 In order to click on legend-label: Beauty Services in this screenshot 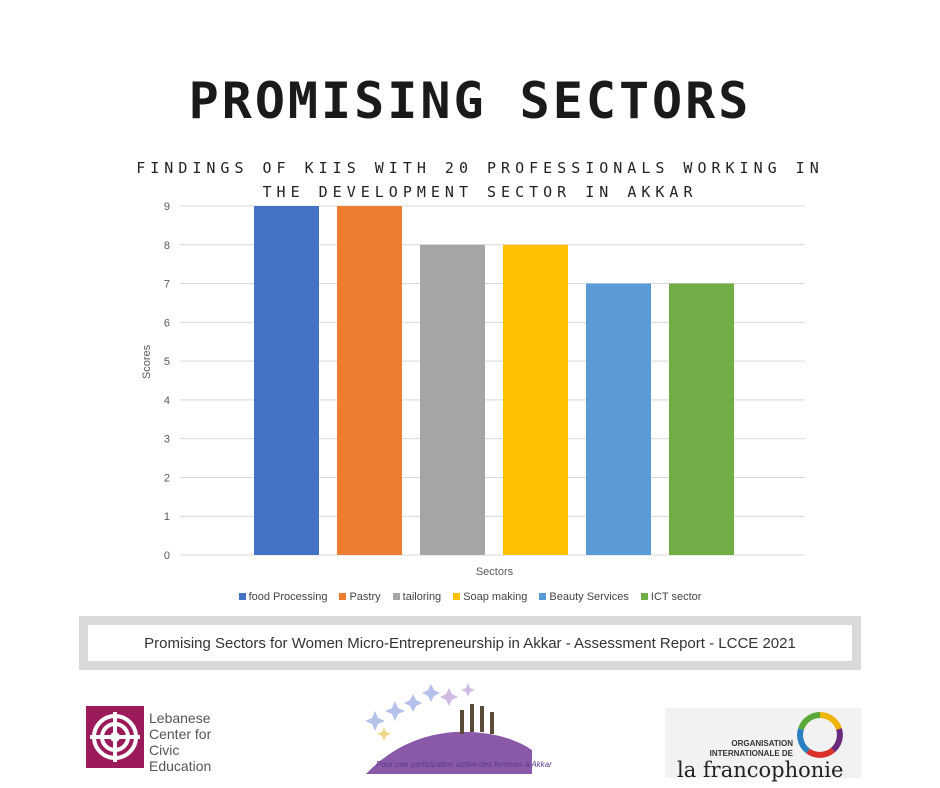, I will do `click(589, 597)`.